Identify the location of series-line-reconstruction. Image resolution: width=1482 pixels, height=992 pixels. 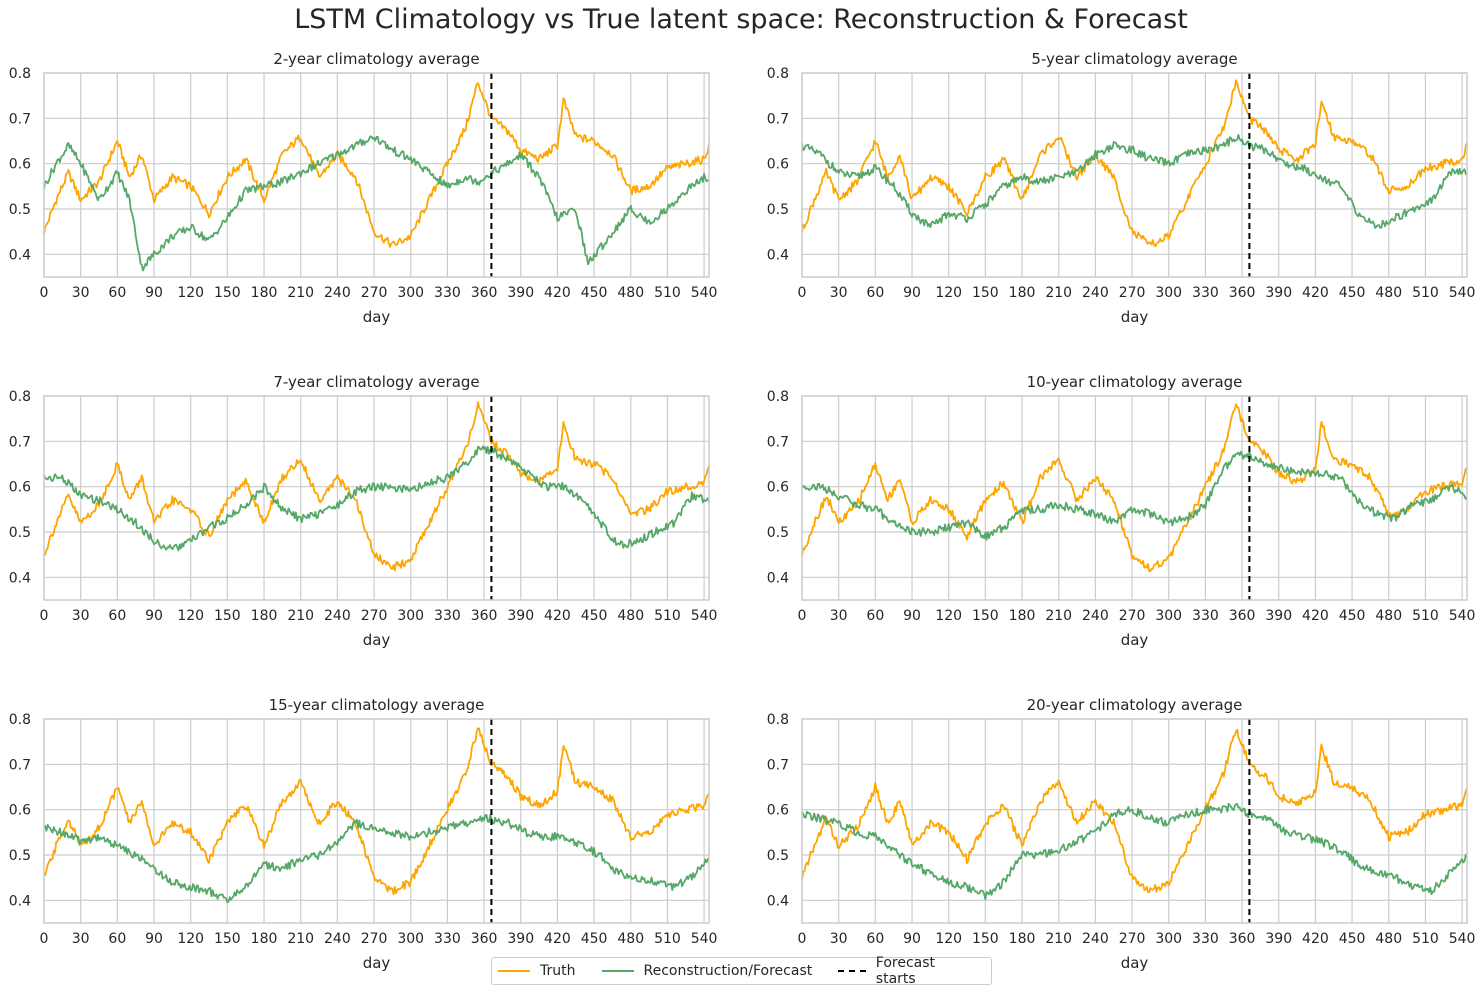
(376, 203).